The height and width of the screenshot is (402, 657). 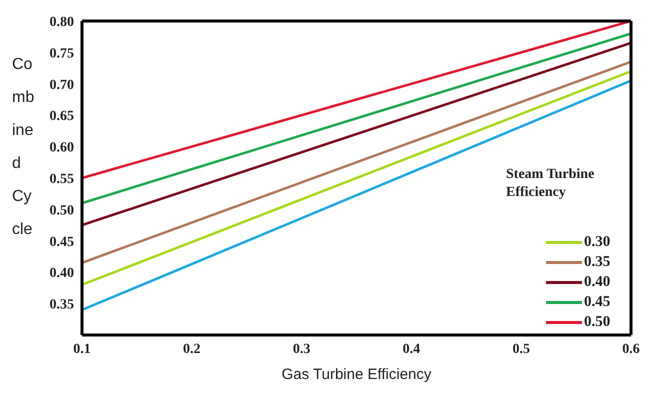 I want to click on x-tick-label: 0.4, so click(x=411, y=349).